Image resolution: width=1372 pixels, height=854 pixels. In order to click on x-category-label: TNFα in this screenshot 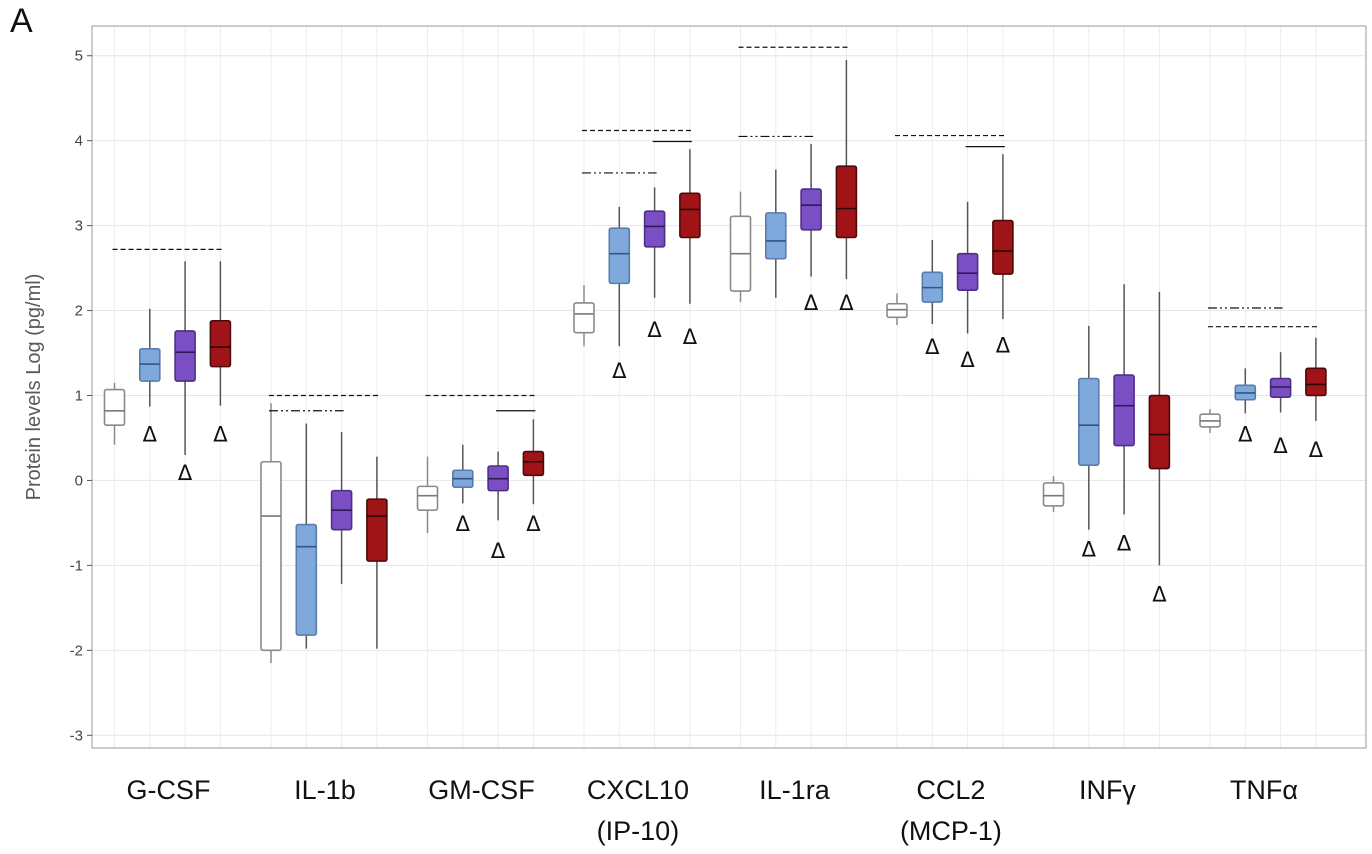, I will do `click(1264, 790)`.